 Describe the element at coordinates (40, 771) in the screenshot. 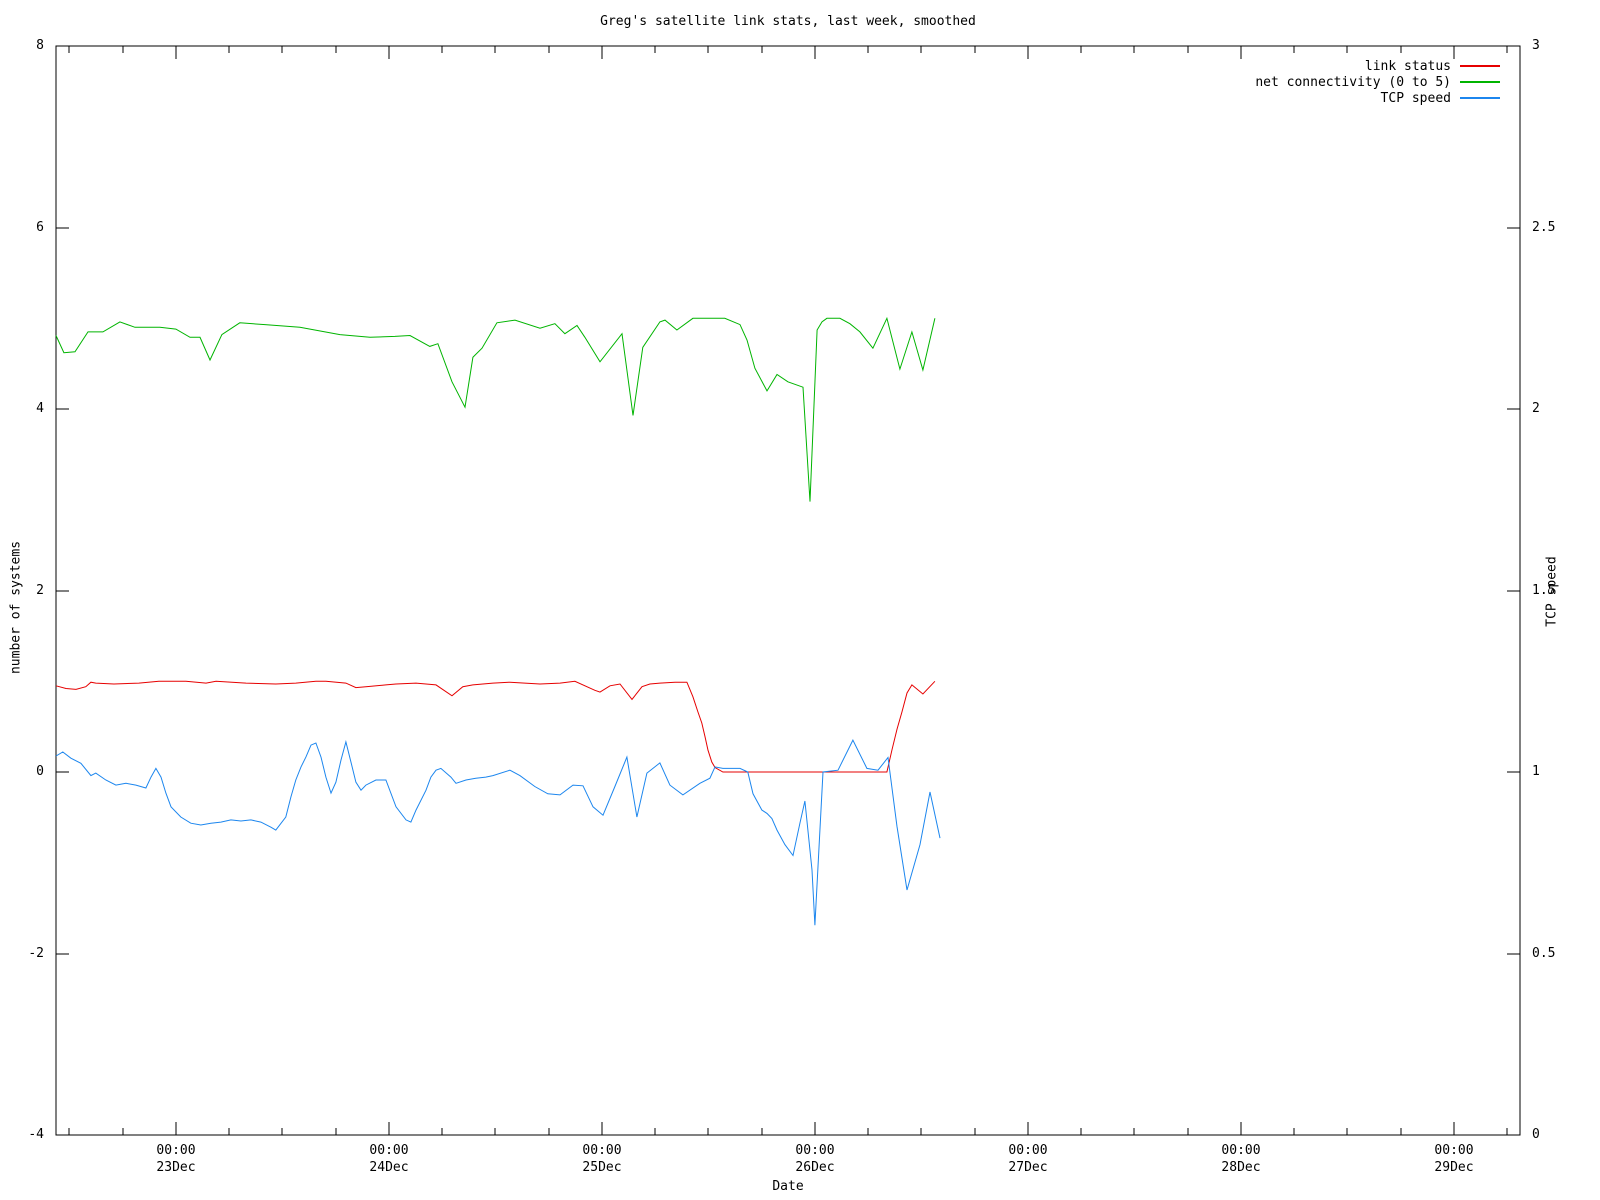

I see `y-tick-label-left: 0` at that location.